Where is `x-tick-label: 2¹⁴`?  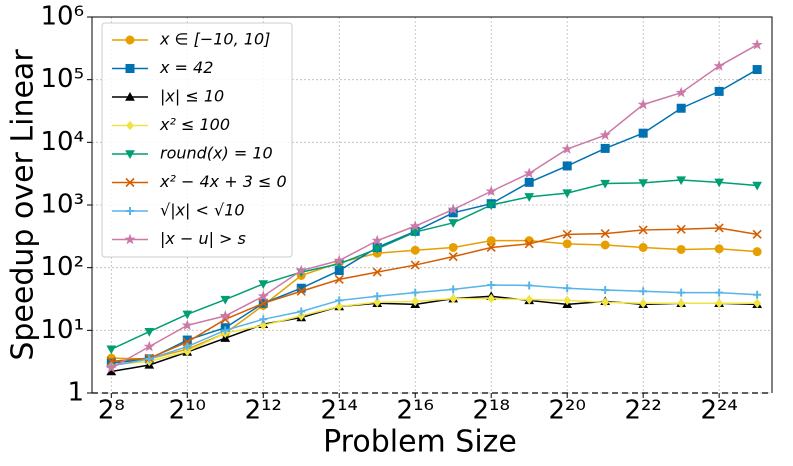 x-tick-label: 2¹⁴ is located at coordinates (339, 411).